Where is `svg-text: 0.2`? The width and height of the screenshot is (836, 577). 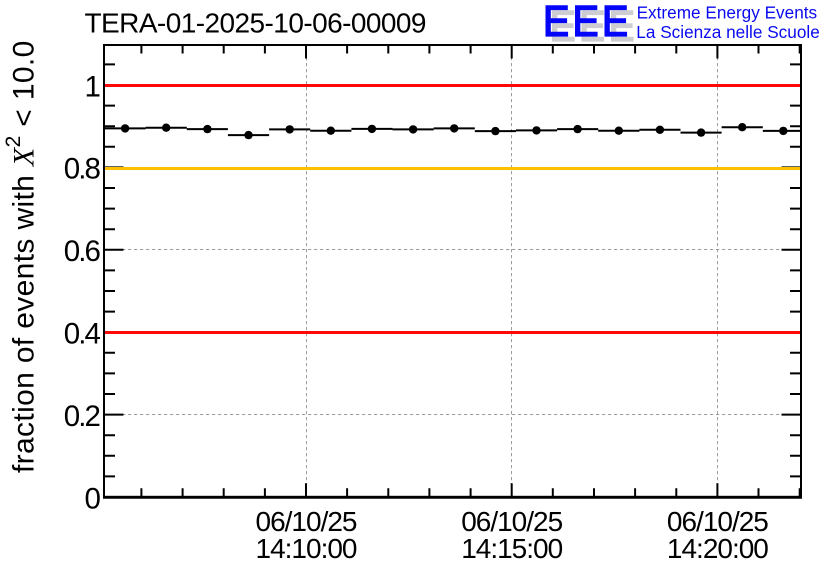 svg-text: 0.2 is located at coordinates (82, 416).